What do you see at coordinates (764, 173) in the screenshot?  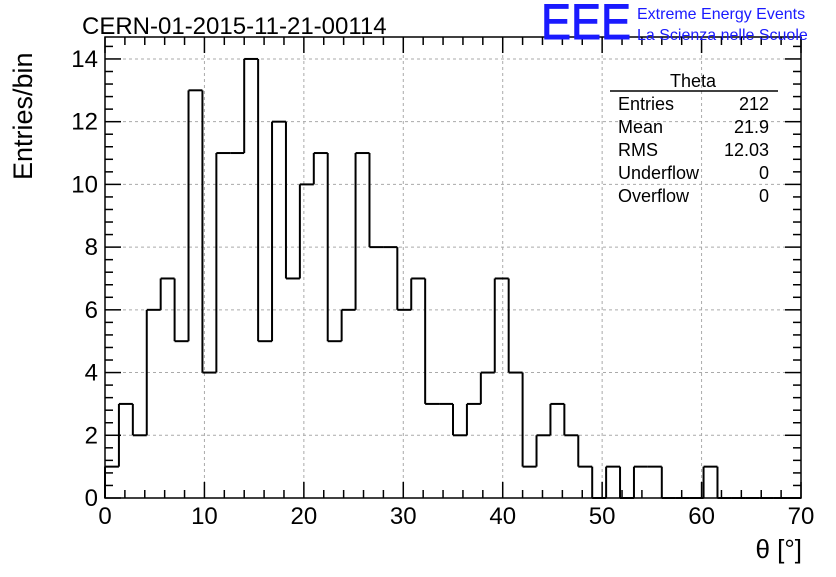 I see `stats-underflow-value: 0` at bounding box center [764, 173].